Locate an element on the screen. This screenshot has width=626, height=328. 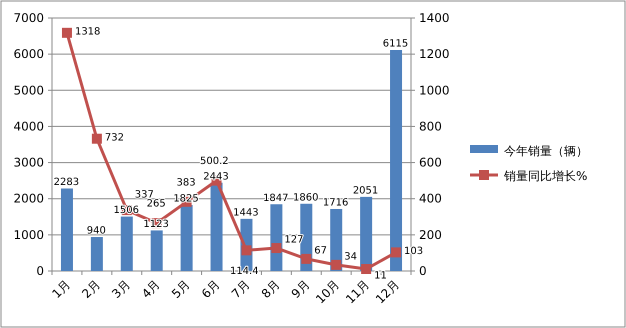
data-label: 1443 is located at coordinates (246, 212).